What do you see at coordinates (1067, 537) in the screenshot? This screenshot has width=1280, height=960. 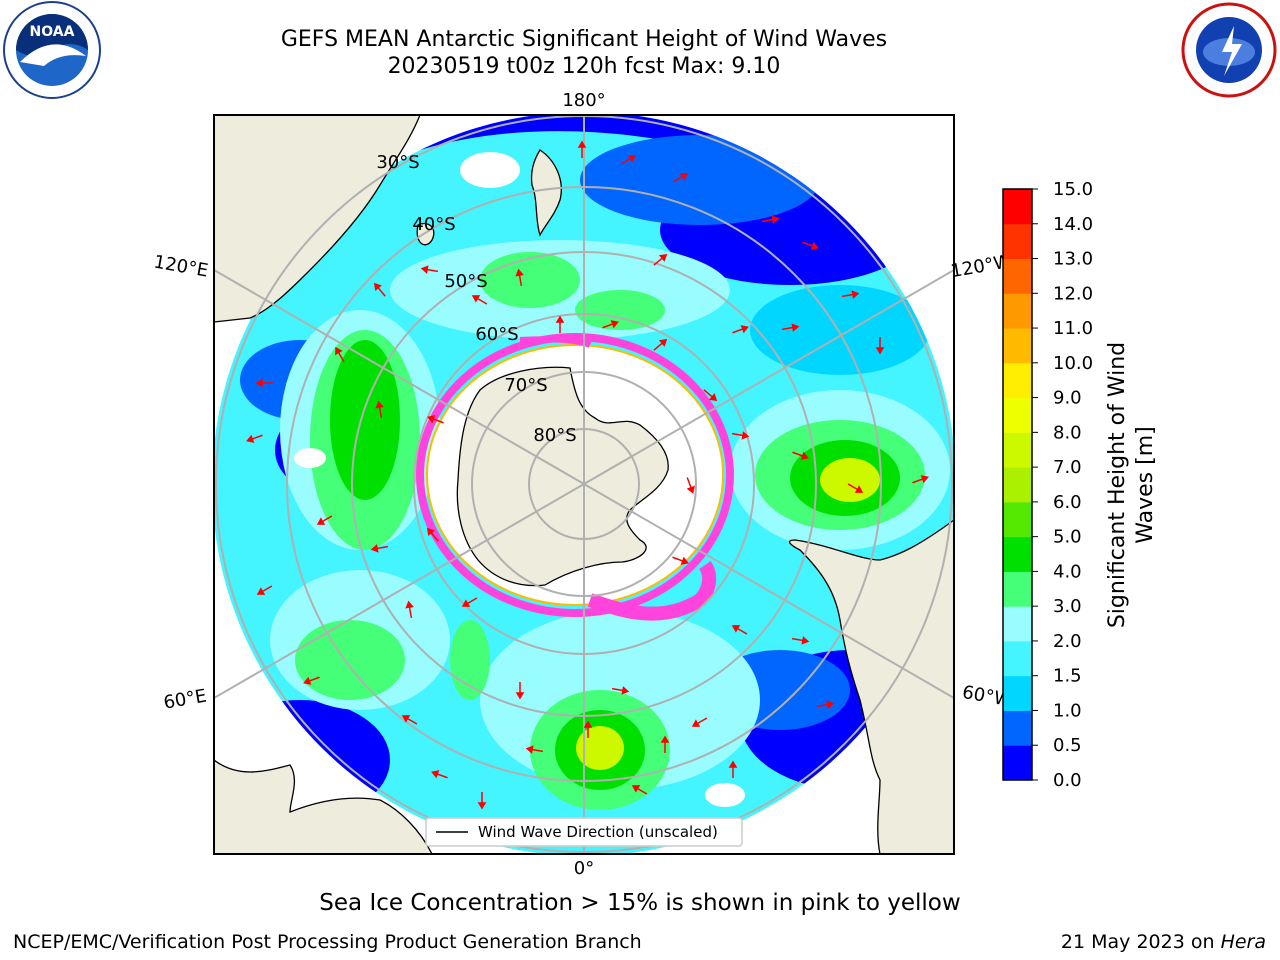 I see `colorbar-tick-label: 5.0` at bounding box center [1067, 537].